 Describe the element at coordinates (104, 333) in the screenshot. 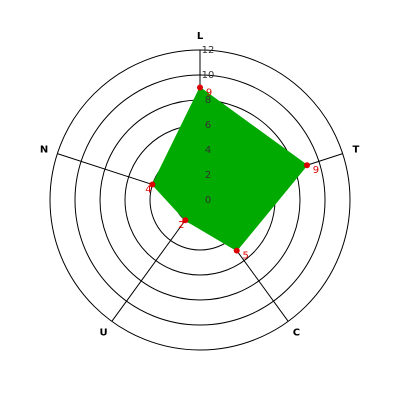

I see `category-label: U` at that location.